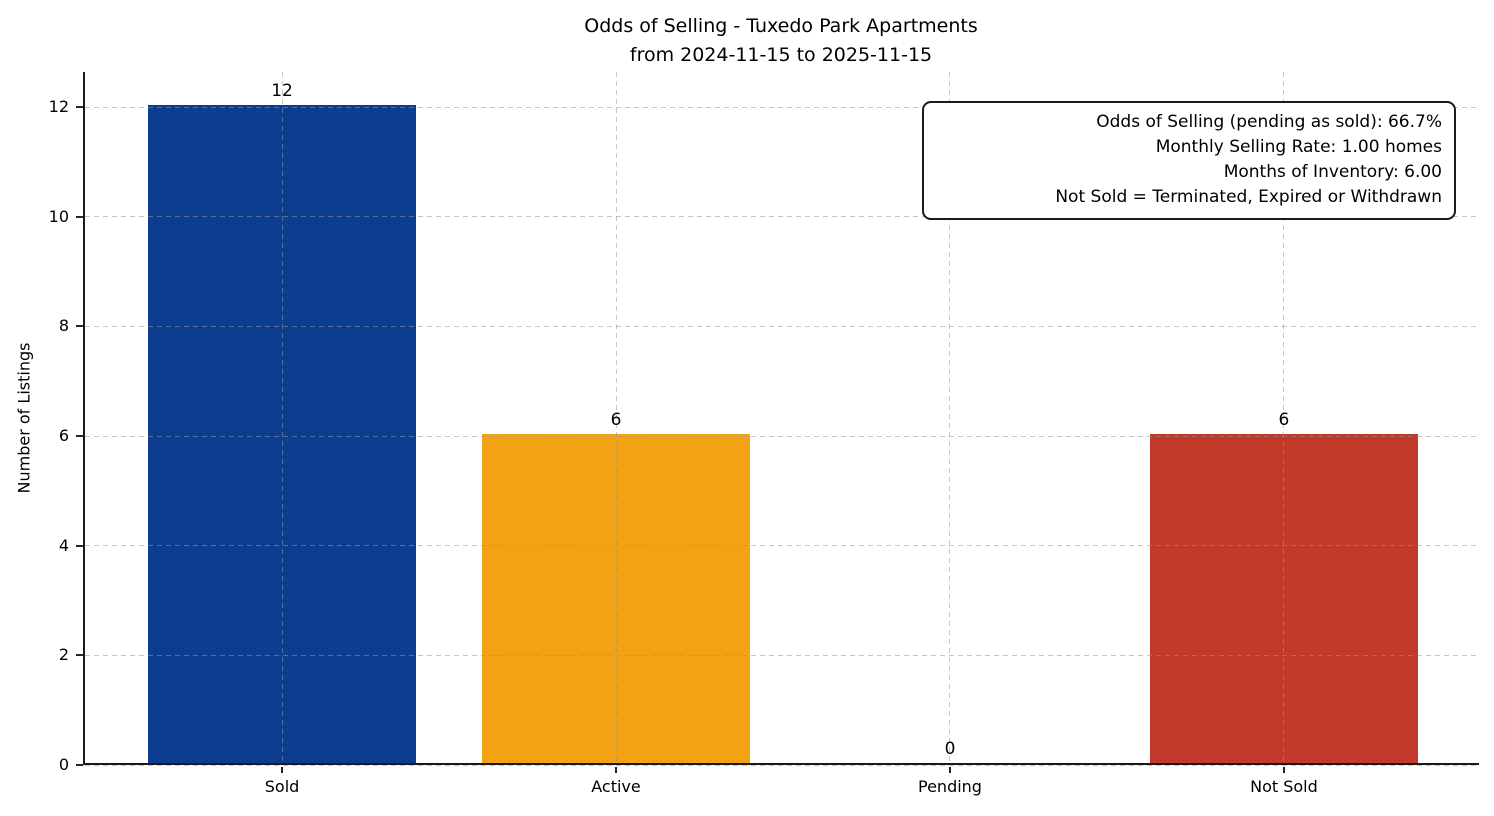  I want to click on bar-value-label-not-sold: 6, so click(1284, 420).